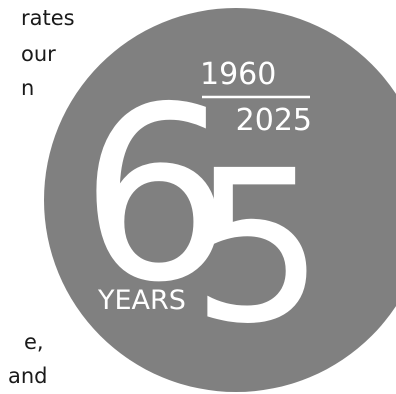  I want to click on text-fragment-2: our, so click(38, 54).